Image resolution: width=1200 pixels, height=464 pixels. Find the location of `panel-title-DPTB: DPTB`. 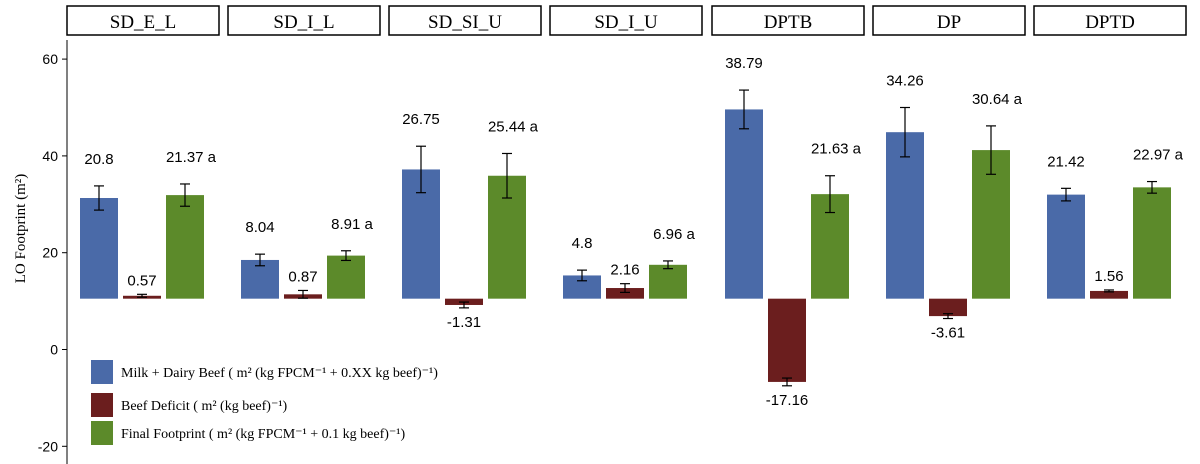

panel-title-DPTB: DPTB is located at coordinates (788, 22).